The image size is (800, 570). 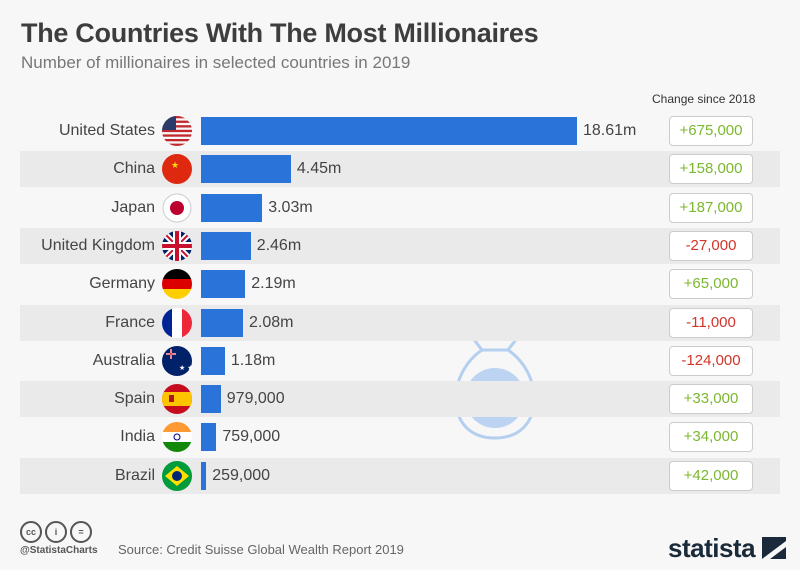 I want to click on change-badge: +65,000, so click(x=711, y=284).